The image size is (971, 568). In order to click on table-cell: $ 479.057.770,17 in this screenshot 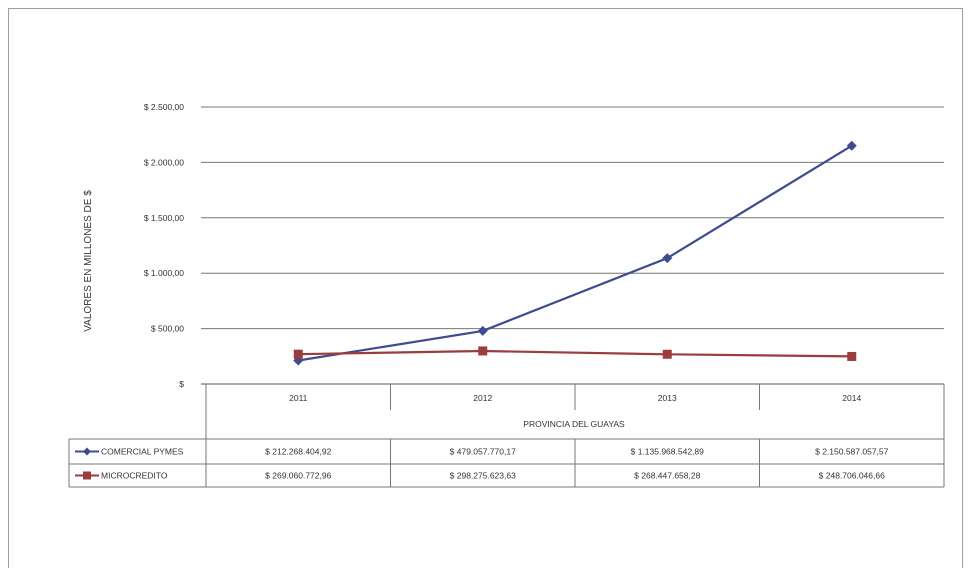, I will do `click(483, 452)`.